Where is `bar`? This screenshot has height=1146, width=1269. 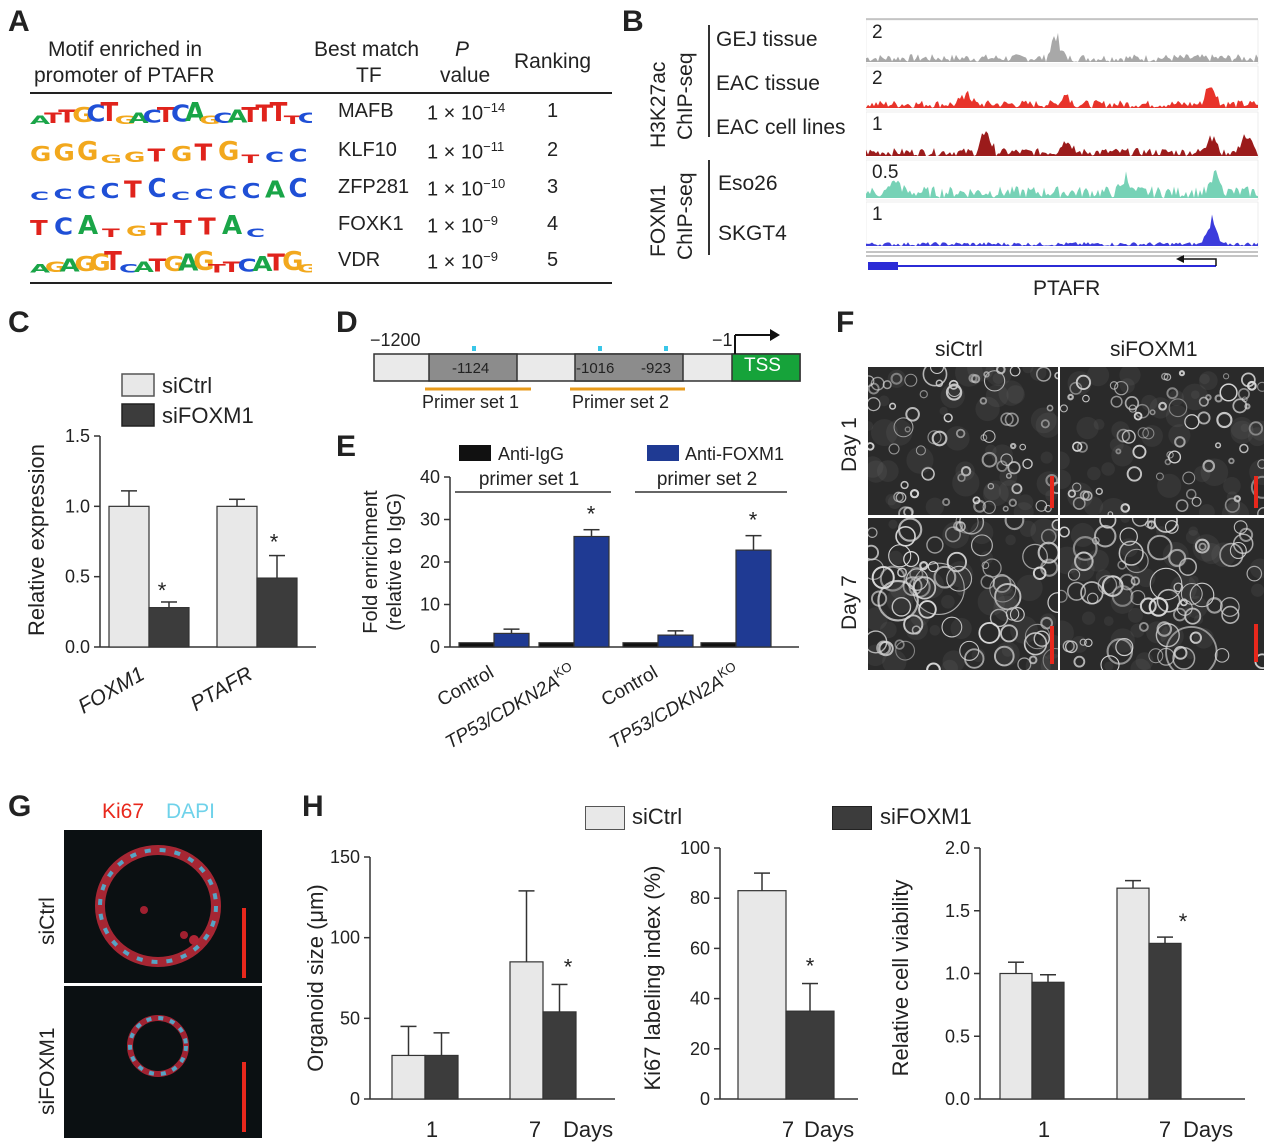
bar is located at coordinates (277, 612).